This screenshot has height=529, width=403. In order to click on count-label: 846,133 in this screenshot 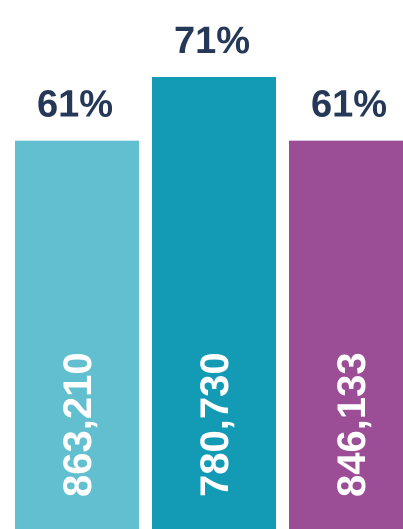, I will do `click(352, 424)`.